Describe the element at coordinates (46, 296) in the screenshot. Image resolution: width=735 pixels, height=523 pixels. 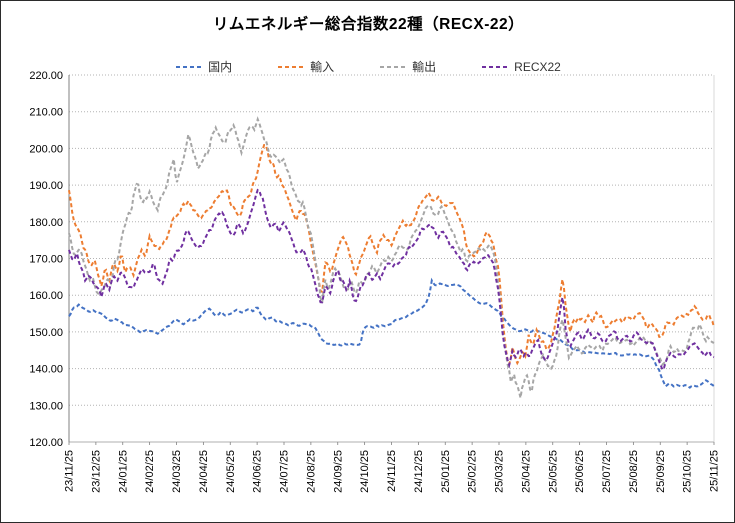
I see `y-axis-label: 160.00` at that location.